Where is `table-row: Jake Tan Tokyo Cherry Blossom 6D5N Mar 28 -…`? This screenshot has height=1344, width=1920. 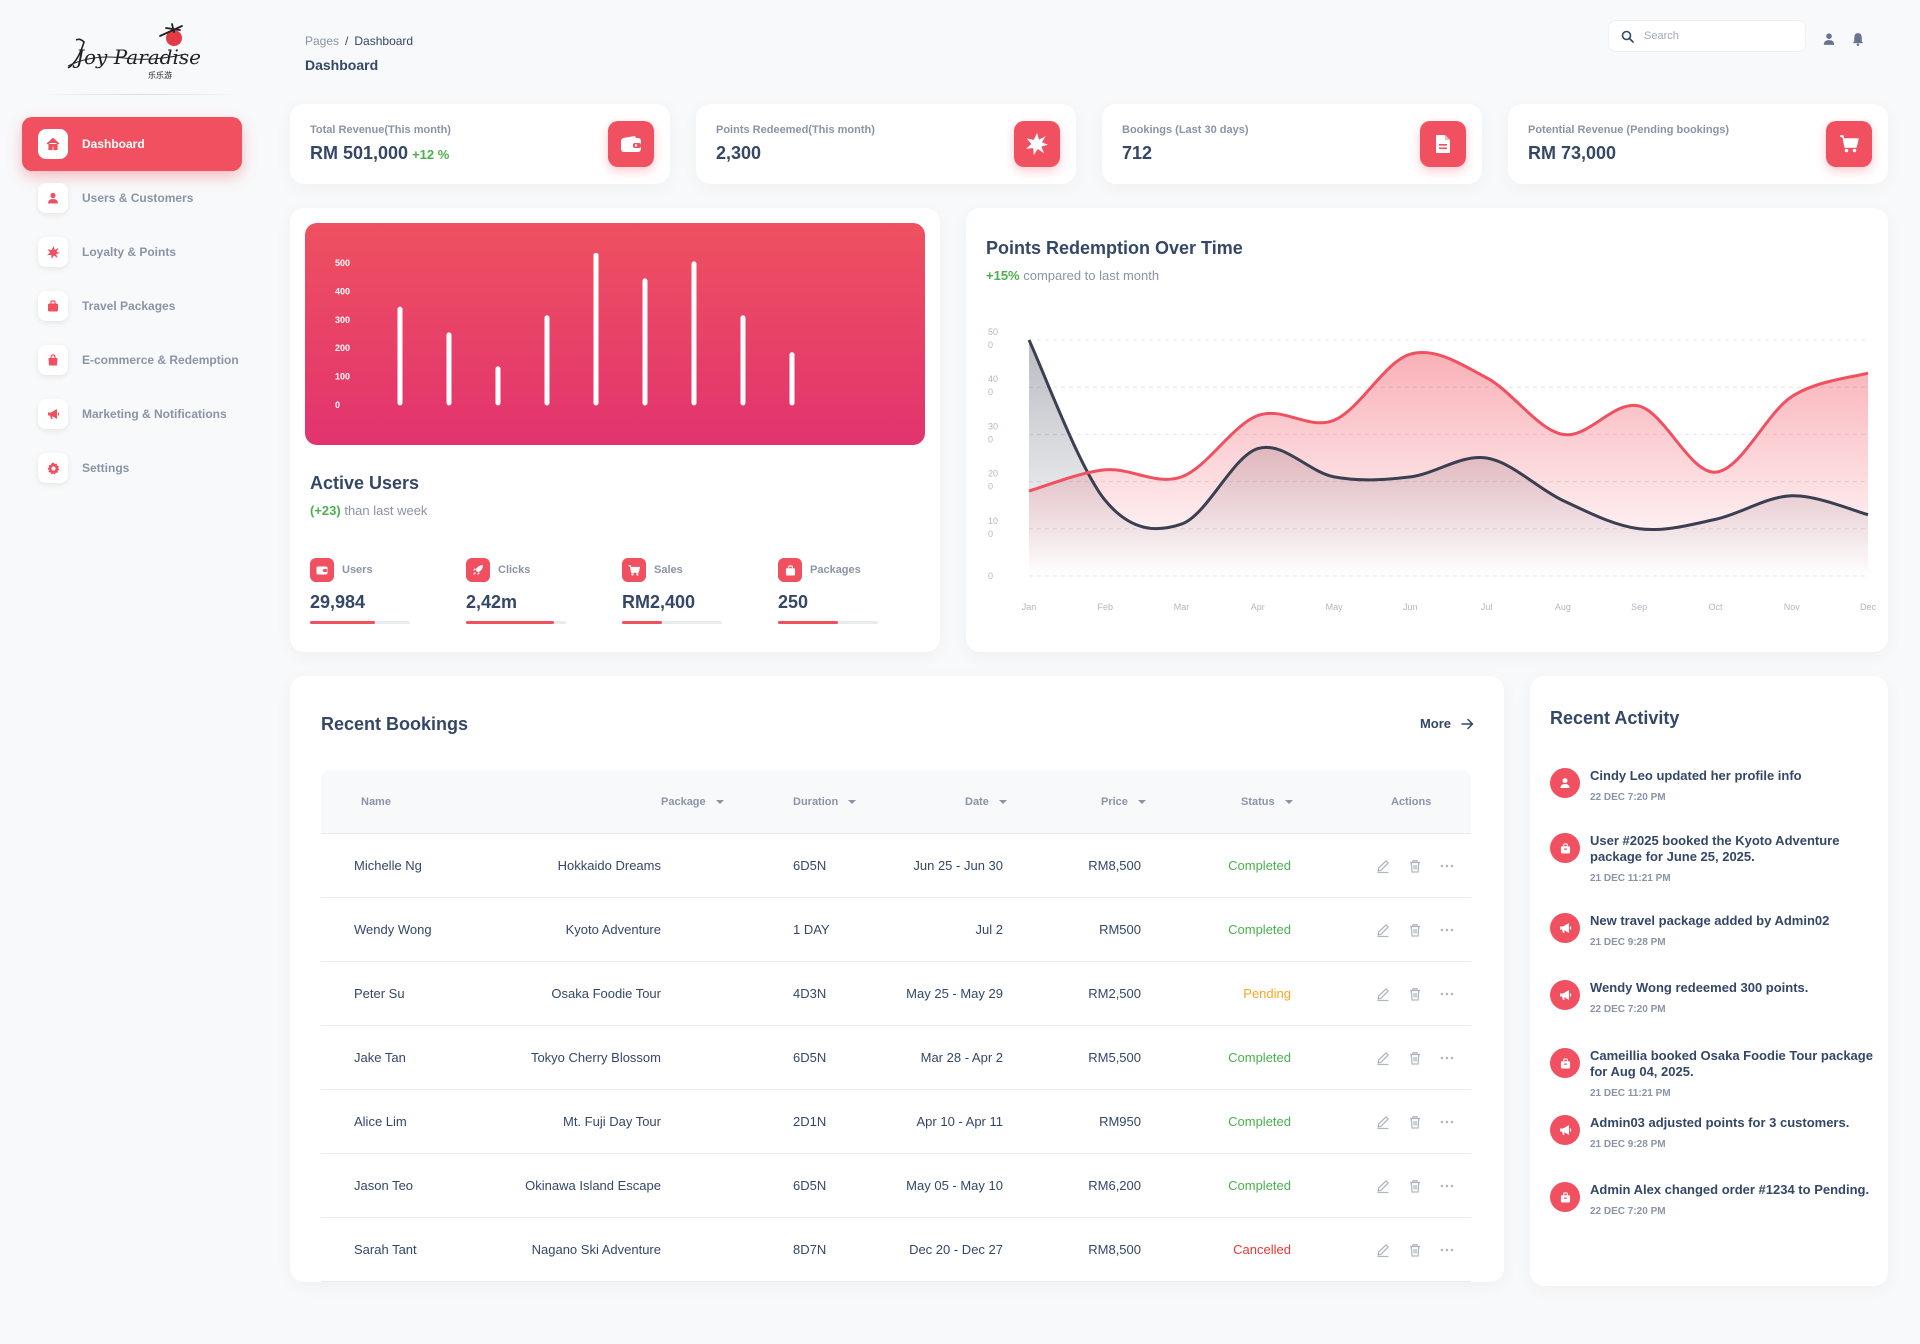
table-row: Jake Tan Tokyo Cherry Blossom 6D5N Mar 28 -… is located at coordinates (896, 1058).